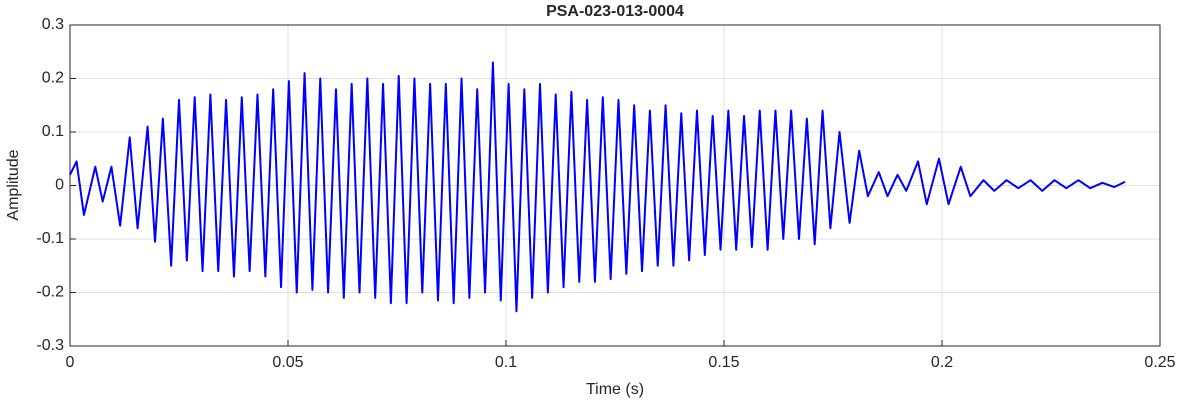 The image size is (1182, 404). Describe the element at coordinates (13, 184) in the screenshot. I see `y-axis-label: Amplitude` at that location.